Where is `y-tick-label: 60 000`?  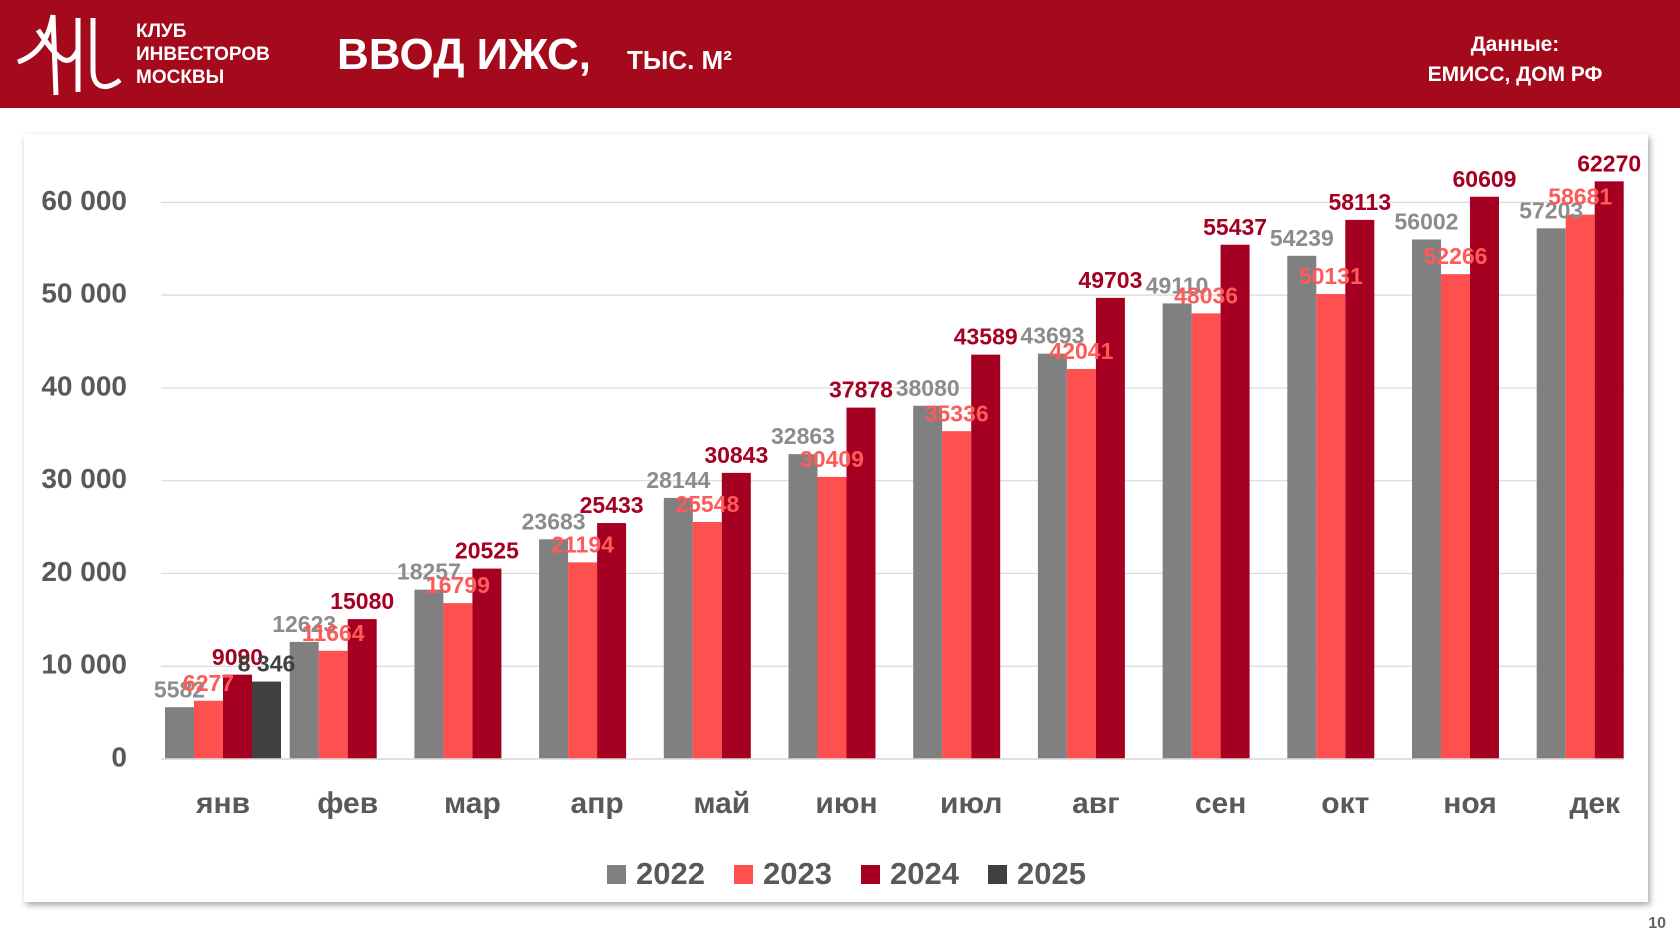 y-tick-label: 60 000 is located at coordinates (84, 200).